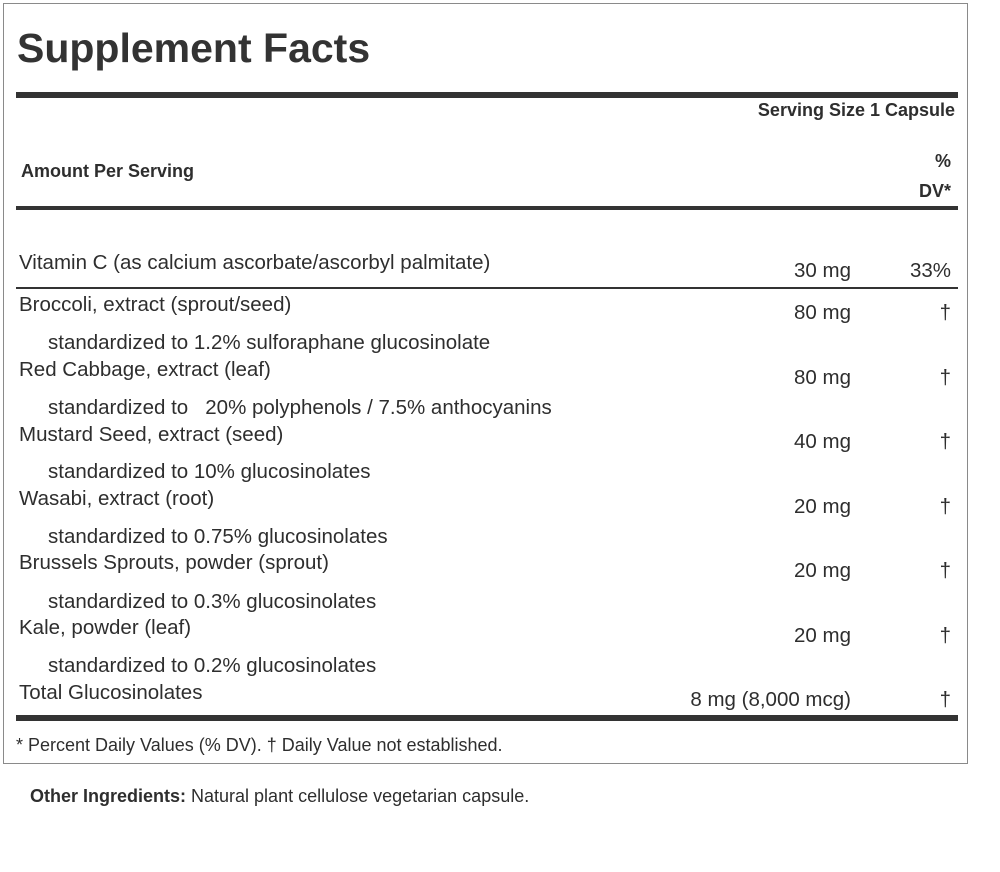  Describe the element at coordinates (822, 441) in the screenshot. I see `ingredient-amount-mustard-seed: 40 mg` at that location.